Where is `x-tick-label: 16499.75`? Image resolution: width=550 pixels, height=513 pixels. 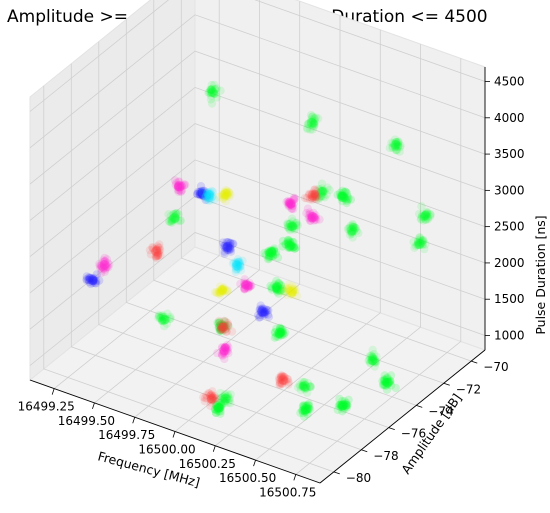
x-tick-label: 16499.75 is located at coordinates (126, 435).